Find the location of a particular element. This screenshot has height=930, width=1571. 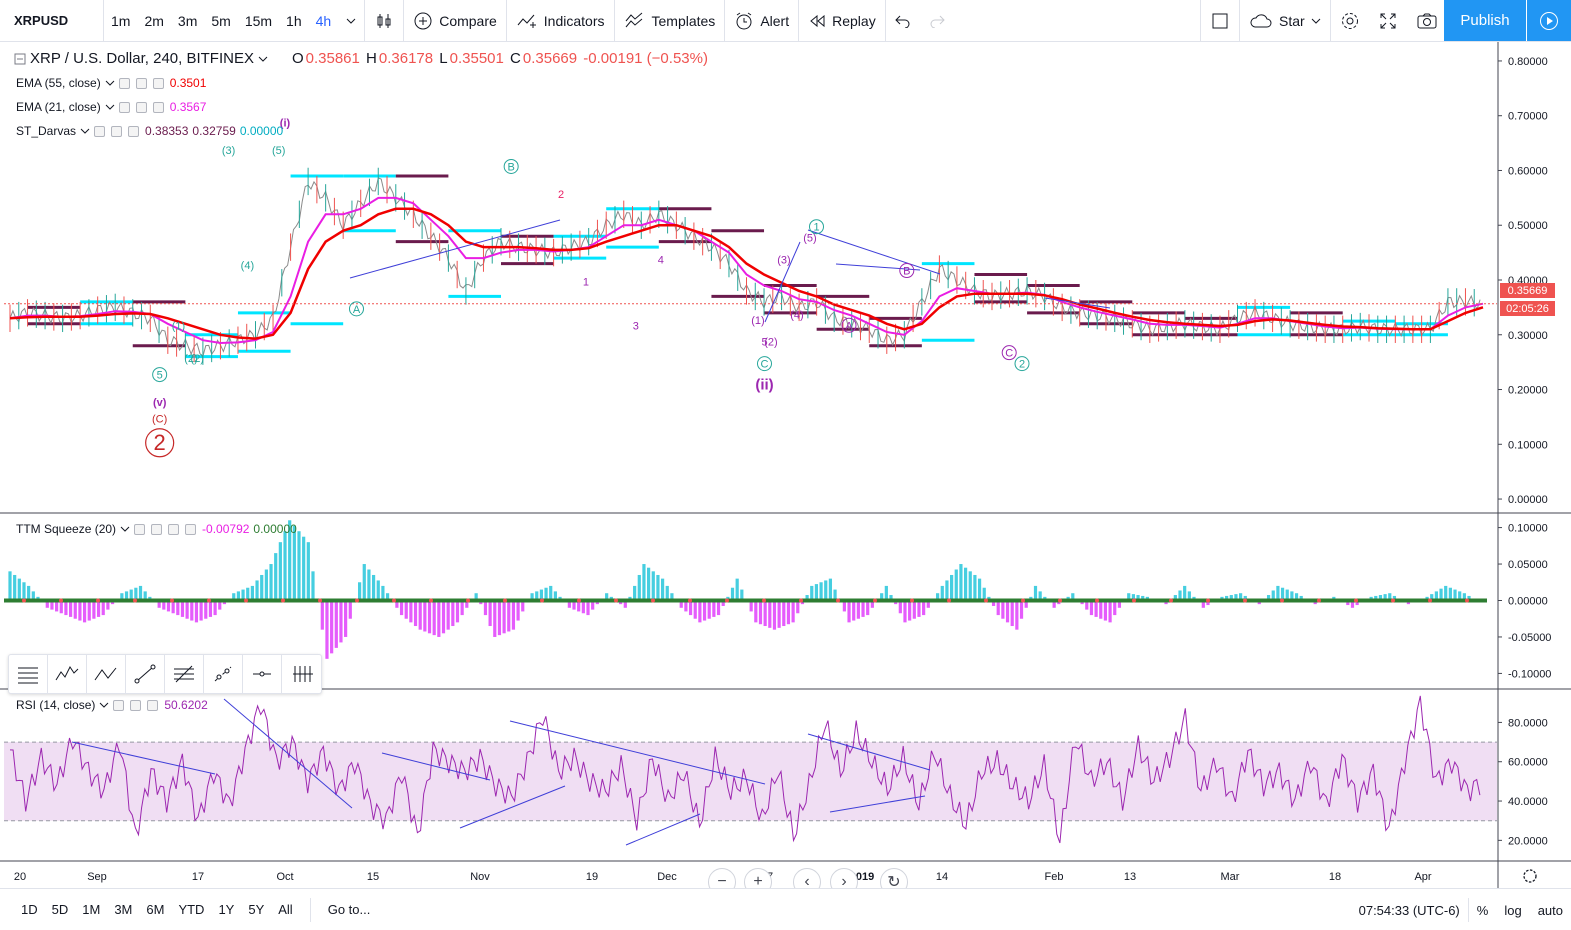

braces-icon is located at coordinates (174, 529).